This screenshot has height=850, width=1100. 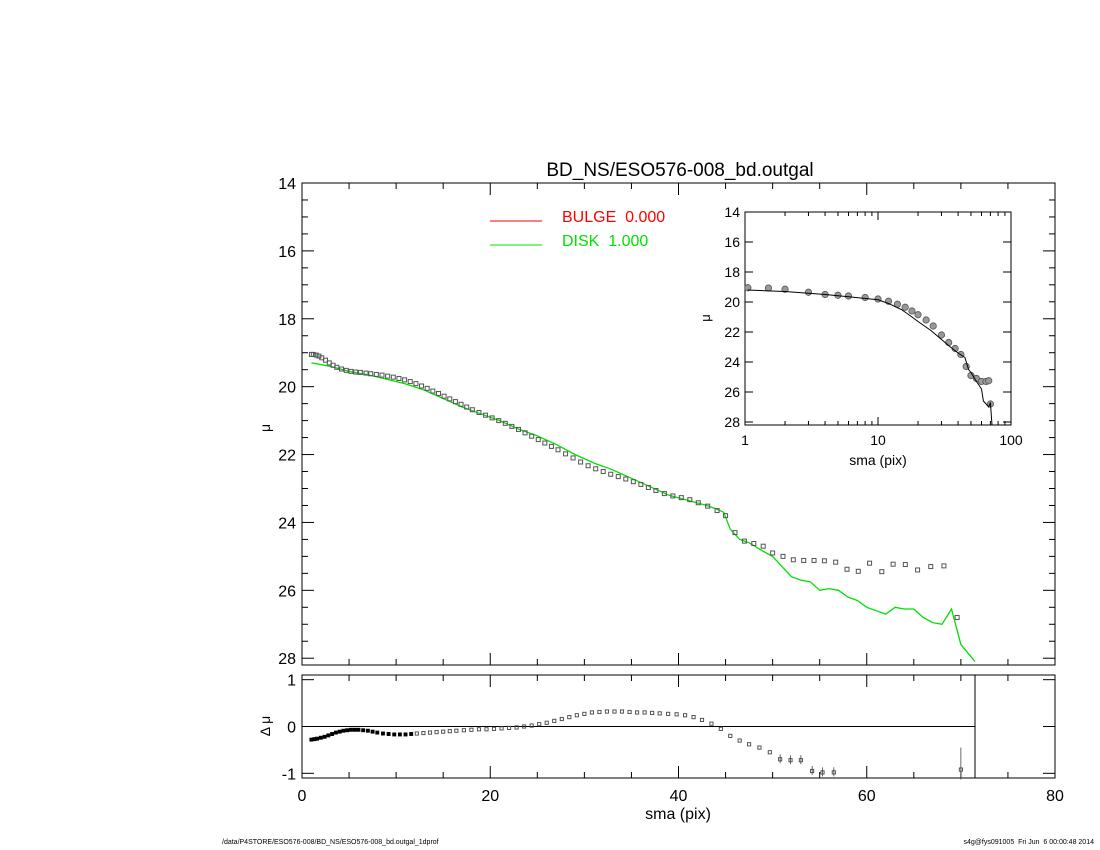 I want to click on inset-y-tick-label: 22, so click(x=732, y=332).